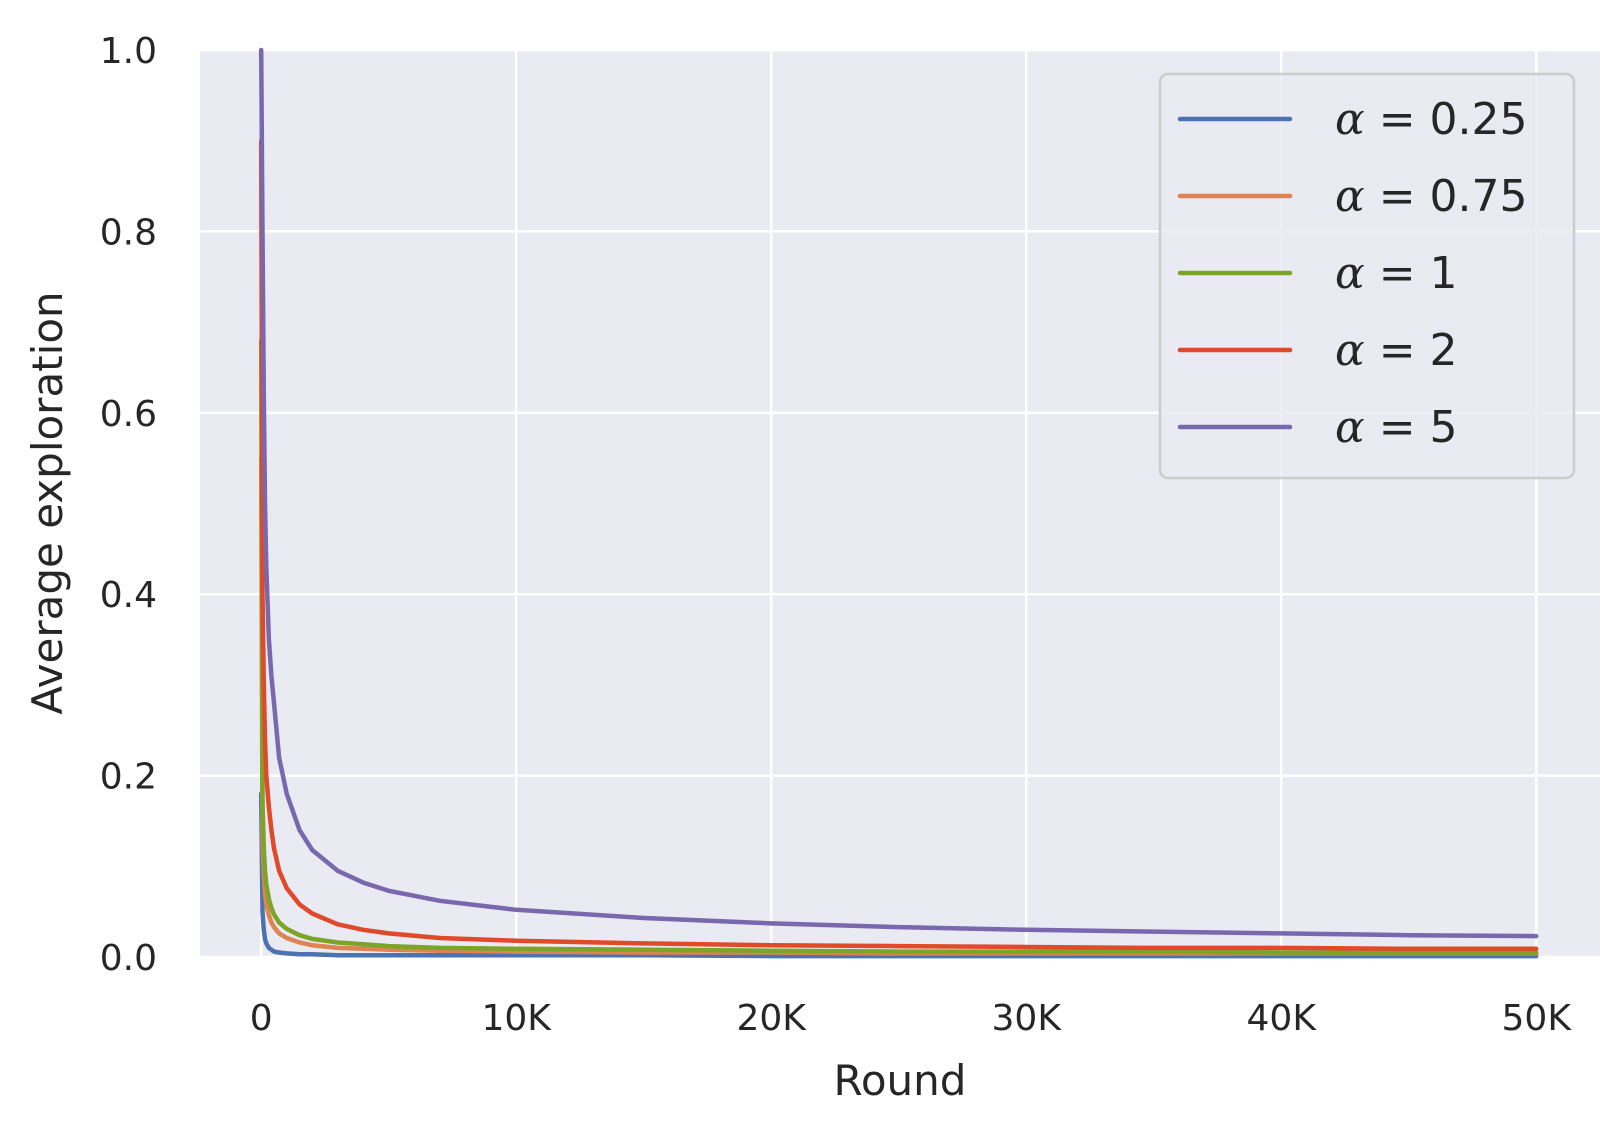  I want to click on legend-value: = 1, so click(1411, 273).